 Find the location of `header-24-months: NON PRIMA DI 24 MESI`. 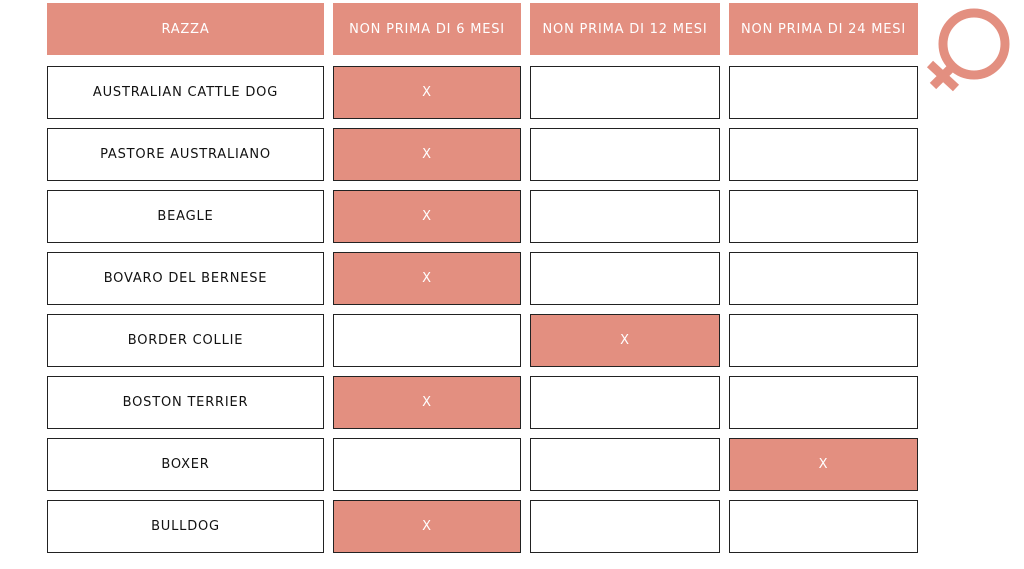

header-24-months: NON PRIMA DI 24 MESI is located at coordinates (823, 29).